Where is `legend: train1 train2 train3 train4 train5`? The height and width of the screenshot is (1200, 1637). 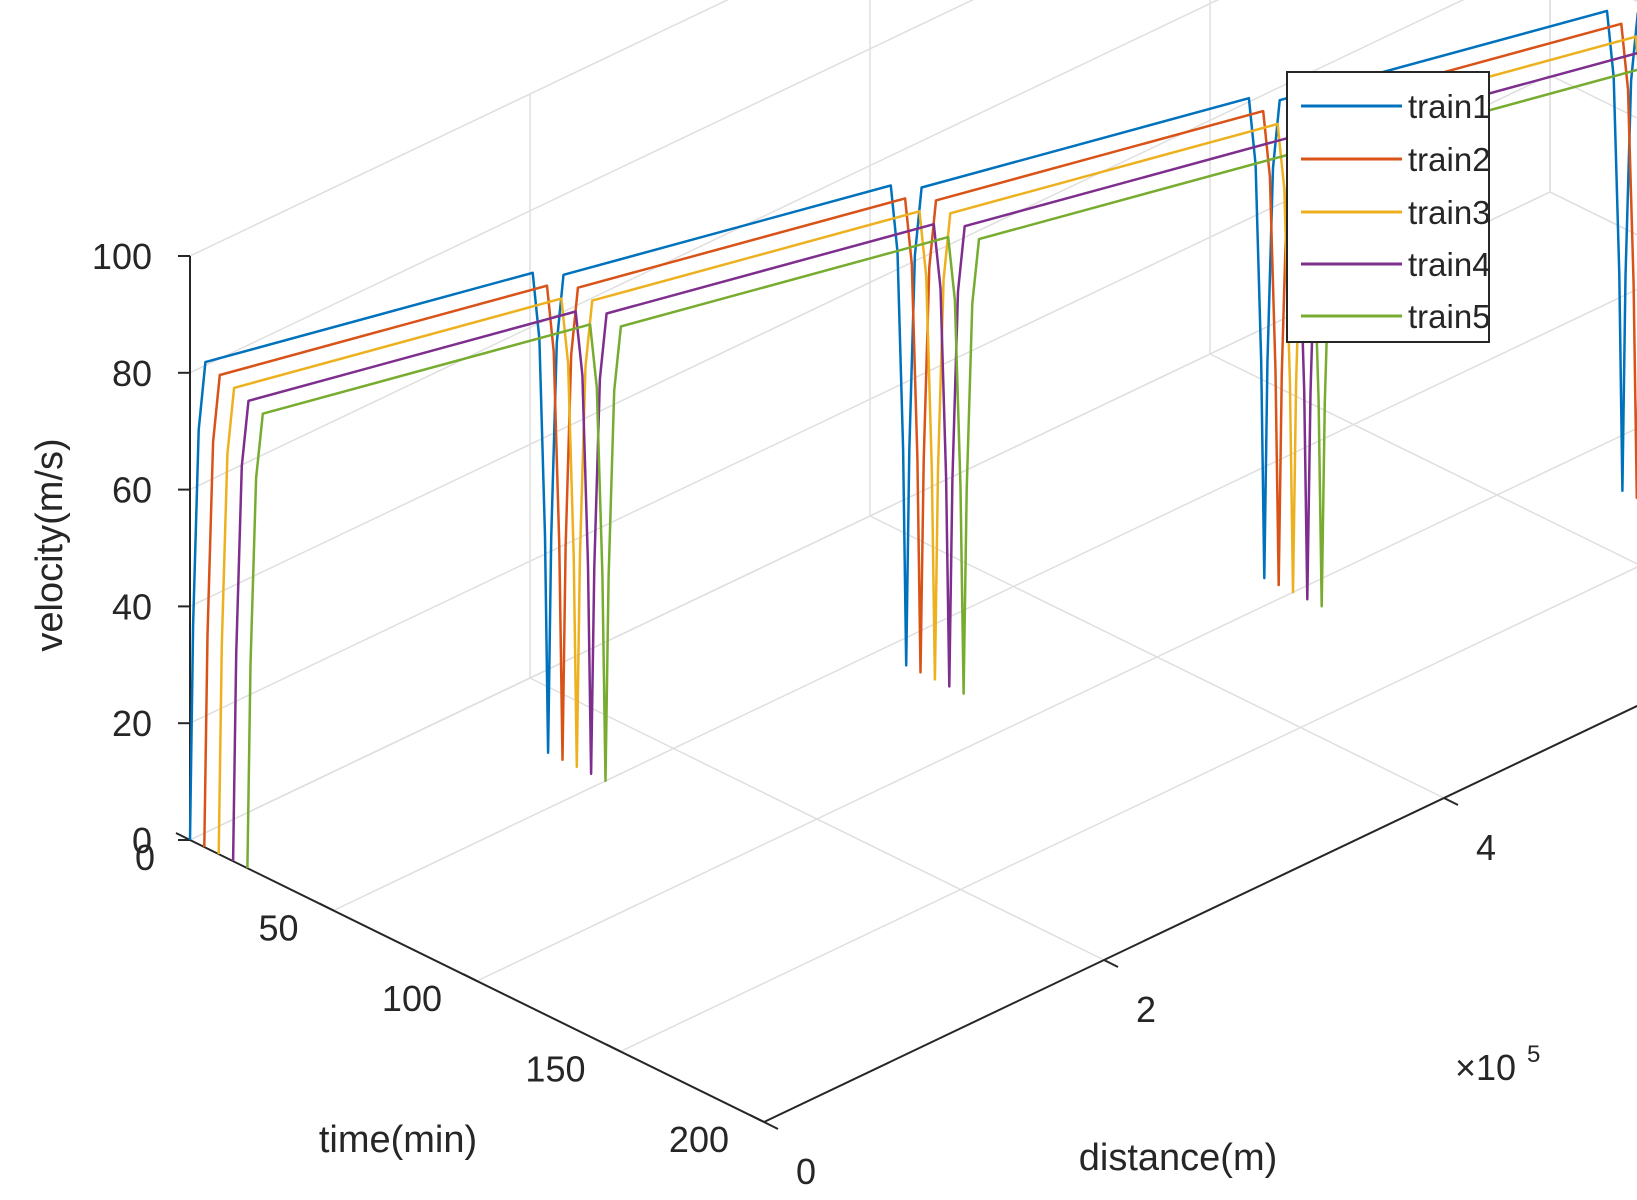 legend: train1 train2 train3 train4 train5 is located at coordinates (1388, 207).